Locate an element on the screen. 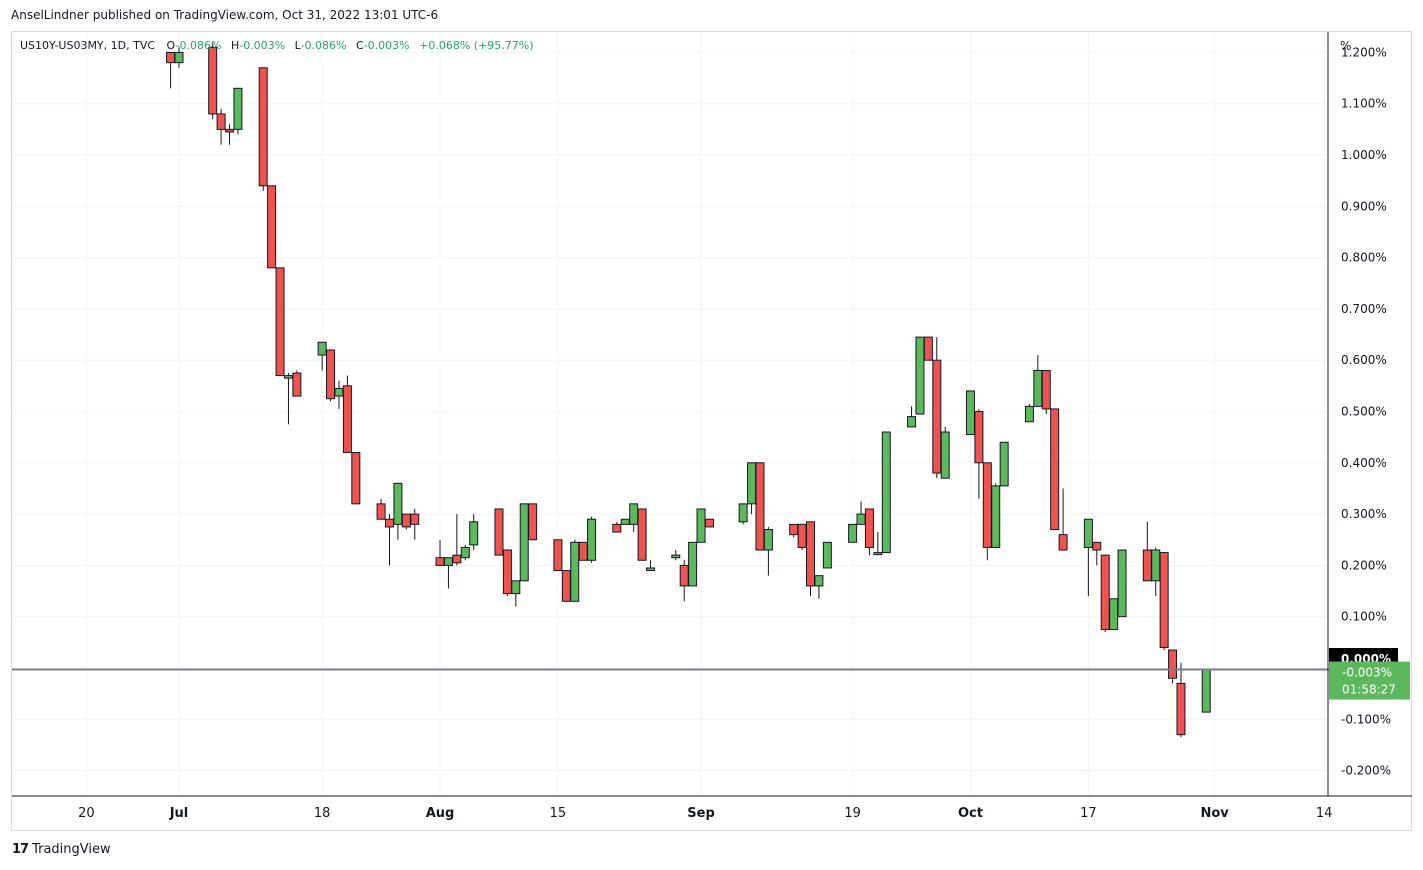 The height and width of the screenshot is (870, 1423). y-tick-label: 0.900% is located at coordinates (1364, 206).